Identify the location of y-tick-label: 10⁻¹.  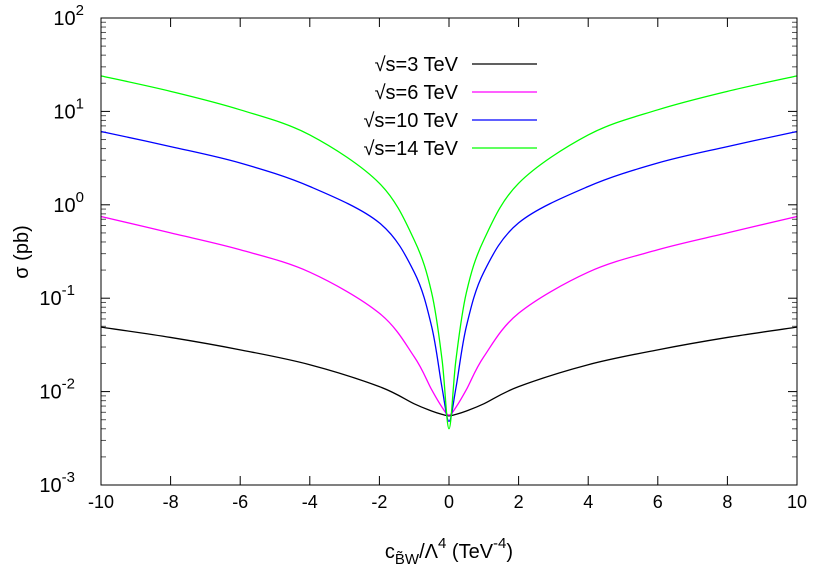
(57, 296).